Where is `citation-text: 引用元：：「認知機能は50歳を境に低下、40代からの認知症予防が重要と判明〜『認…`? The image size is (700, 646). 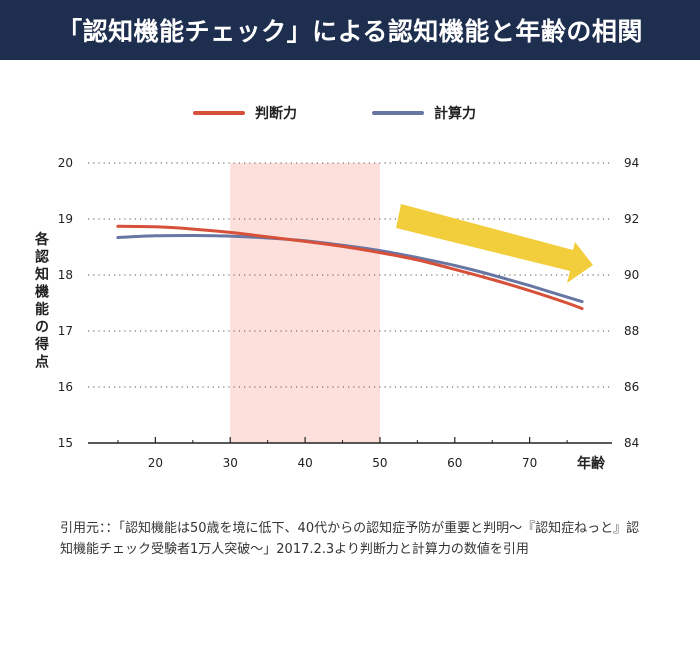 citation-text: 引用元：：「認知機能は50歳を境に低下、40代からの認知症予防が重要と判明〜『認… is located at coordinates (350, 539).